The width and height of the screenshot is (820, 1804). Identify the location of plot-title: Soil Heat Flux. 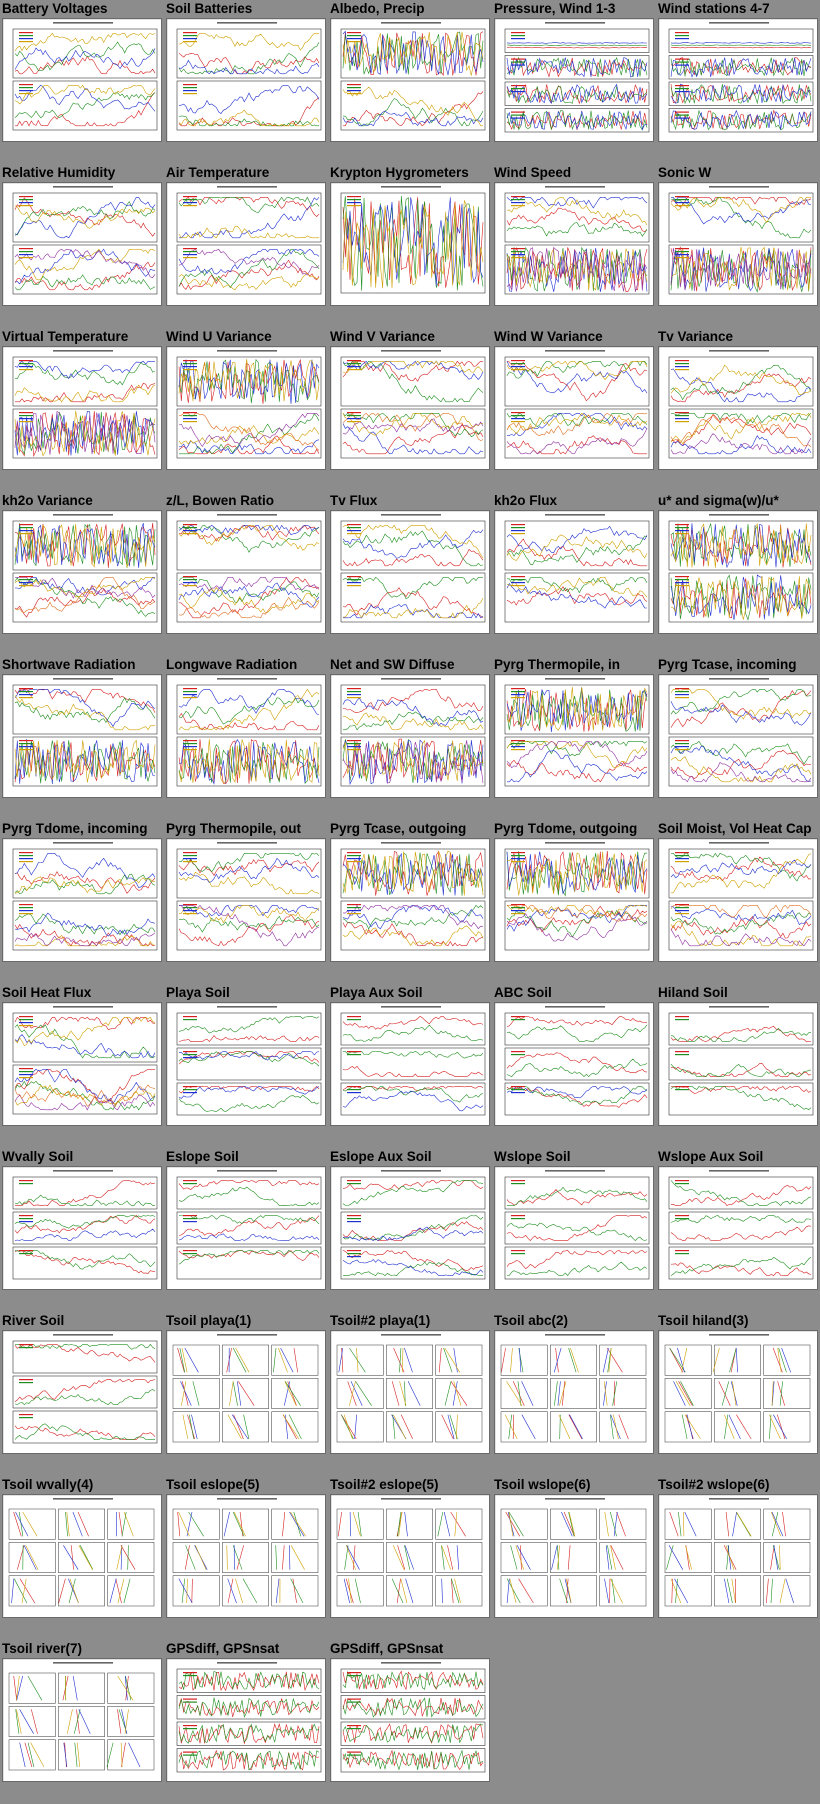
(47, 992).